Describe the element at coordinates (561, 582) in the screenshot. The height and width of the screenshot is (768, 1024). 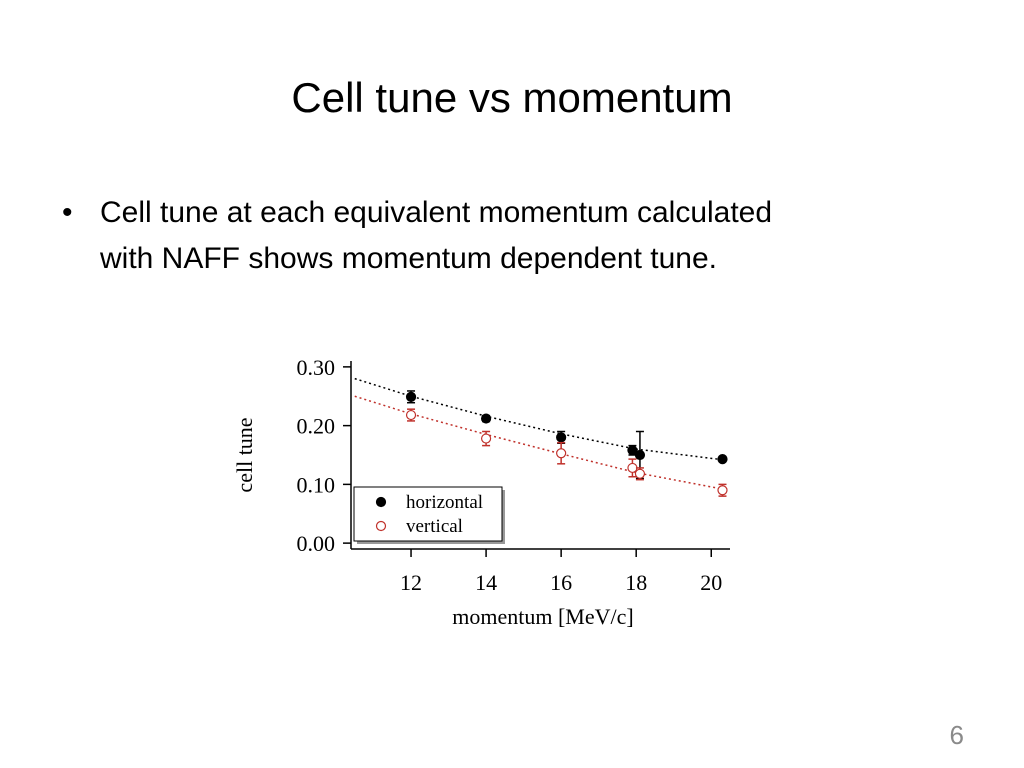
I see `x-tick-label: 16` at that location.